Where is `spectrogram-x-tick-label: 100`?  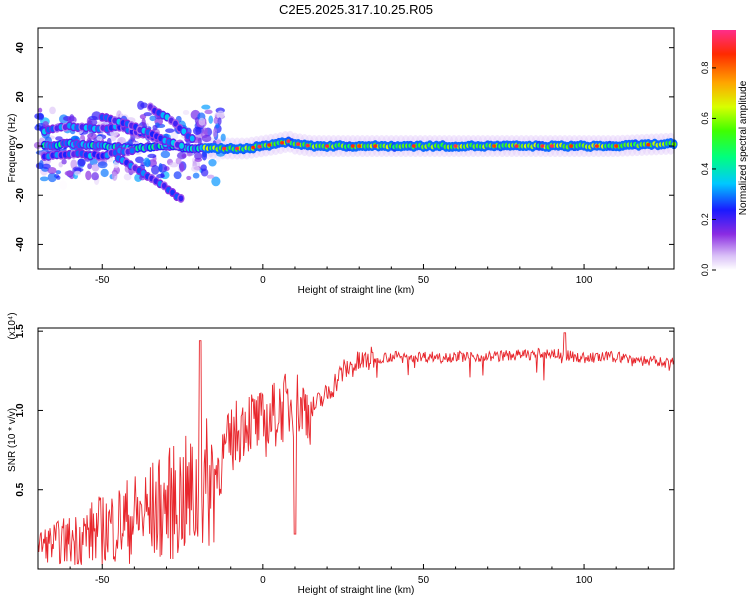 spectrogram-x-tick-label: 100 is located at coordinates (584, 280).